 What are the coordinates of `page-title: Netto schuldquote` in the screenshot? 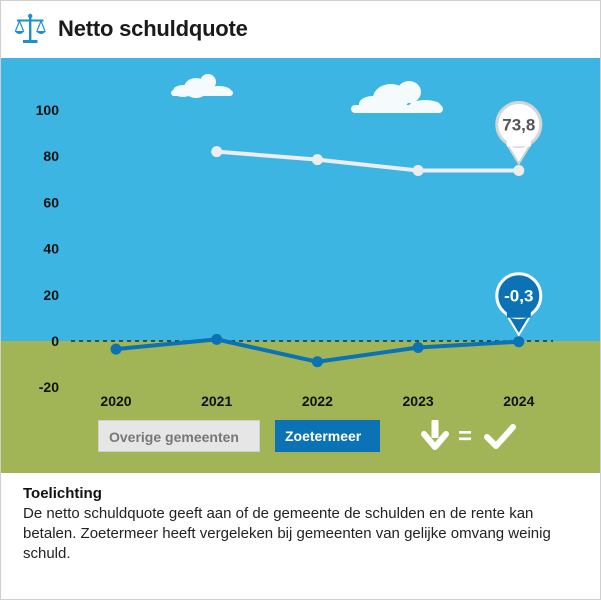 It's located at (153, 28).